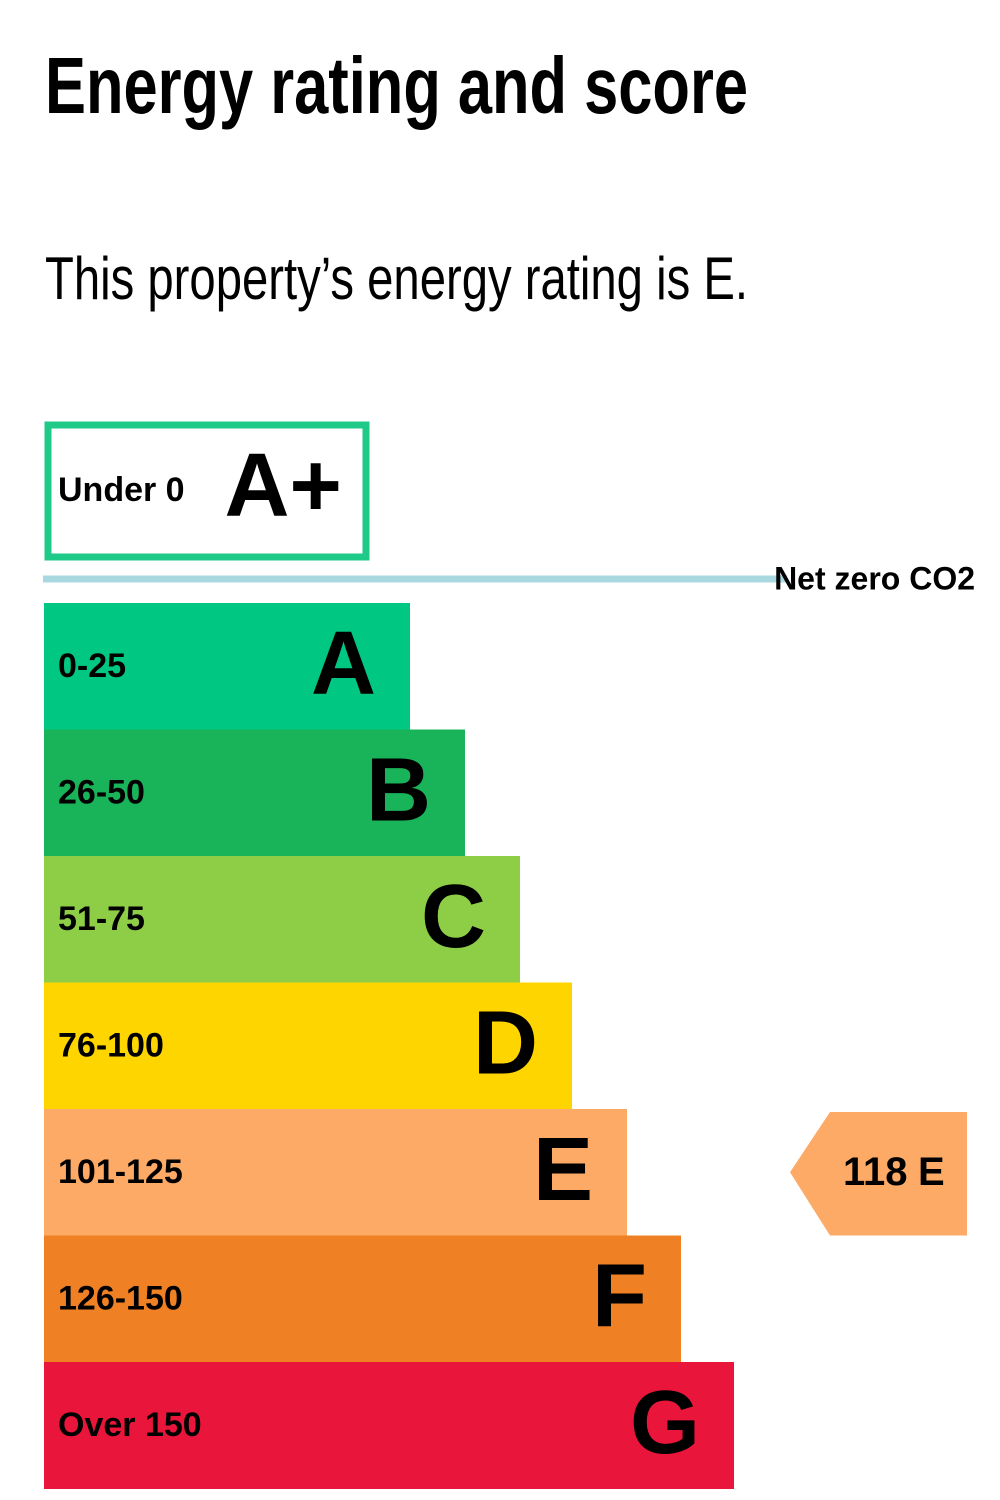 This screenshot has width=1000, height=1500. What do you see at coordinates (111, 1046) in the screenshot?
I see `band-range: 76-100` at bounding box center [111, 1046].